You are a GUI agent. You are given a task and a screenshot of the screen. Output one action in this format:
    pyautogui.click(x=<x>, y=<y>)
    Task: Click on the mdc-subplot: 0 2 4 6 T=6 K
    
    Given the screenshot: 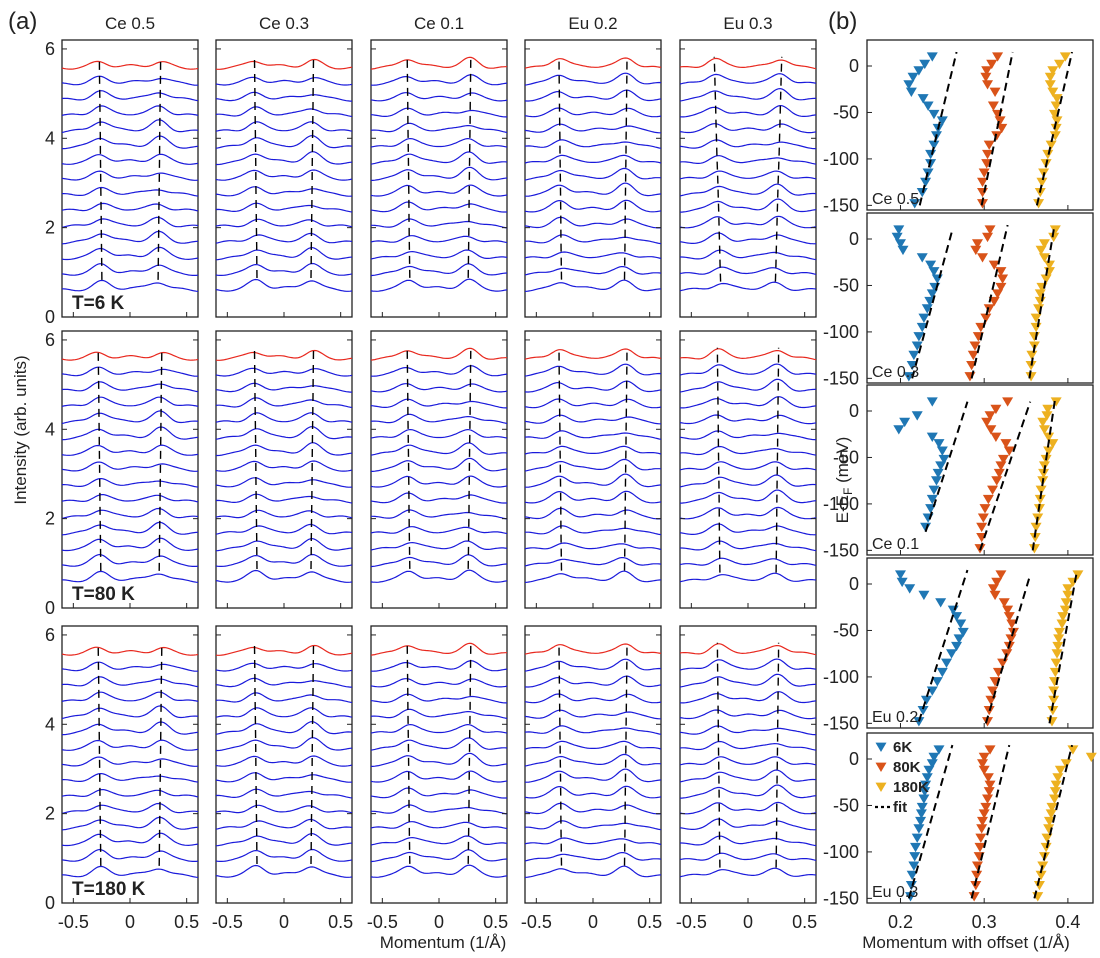 What is the action you would take?
    pyautogui.click(x=122, y=183)
    